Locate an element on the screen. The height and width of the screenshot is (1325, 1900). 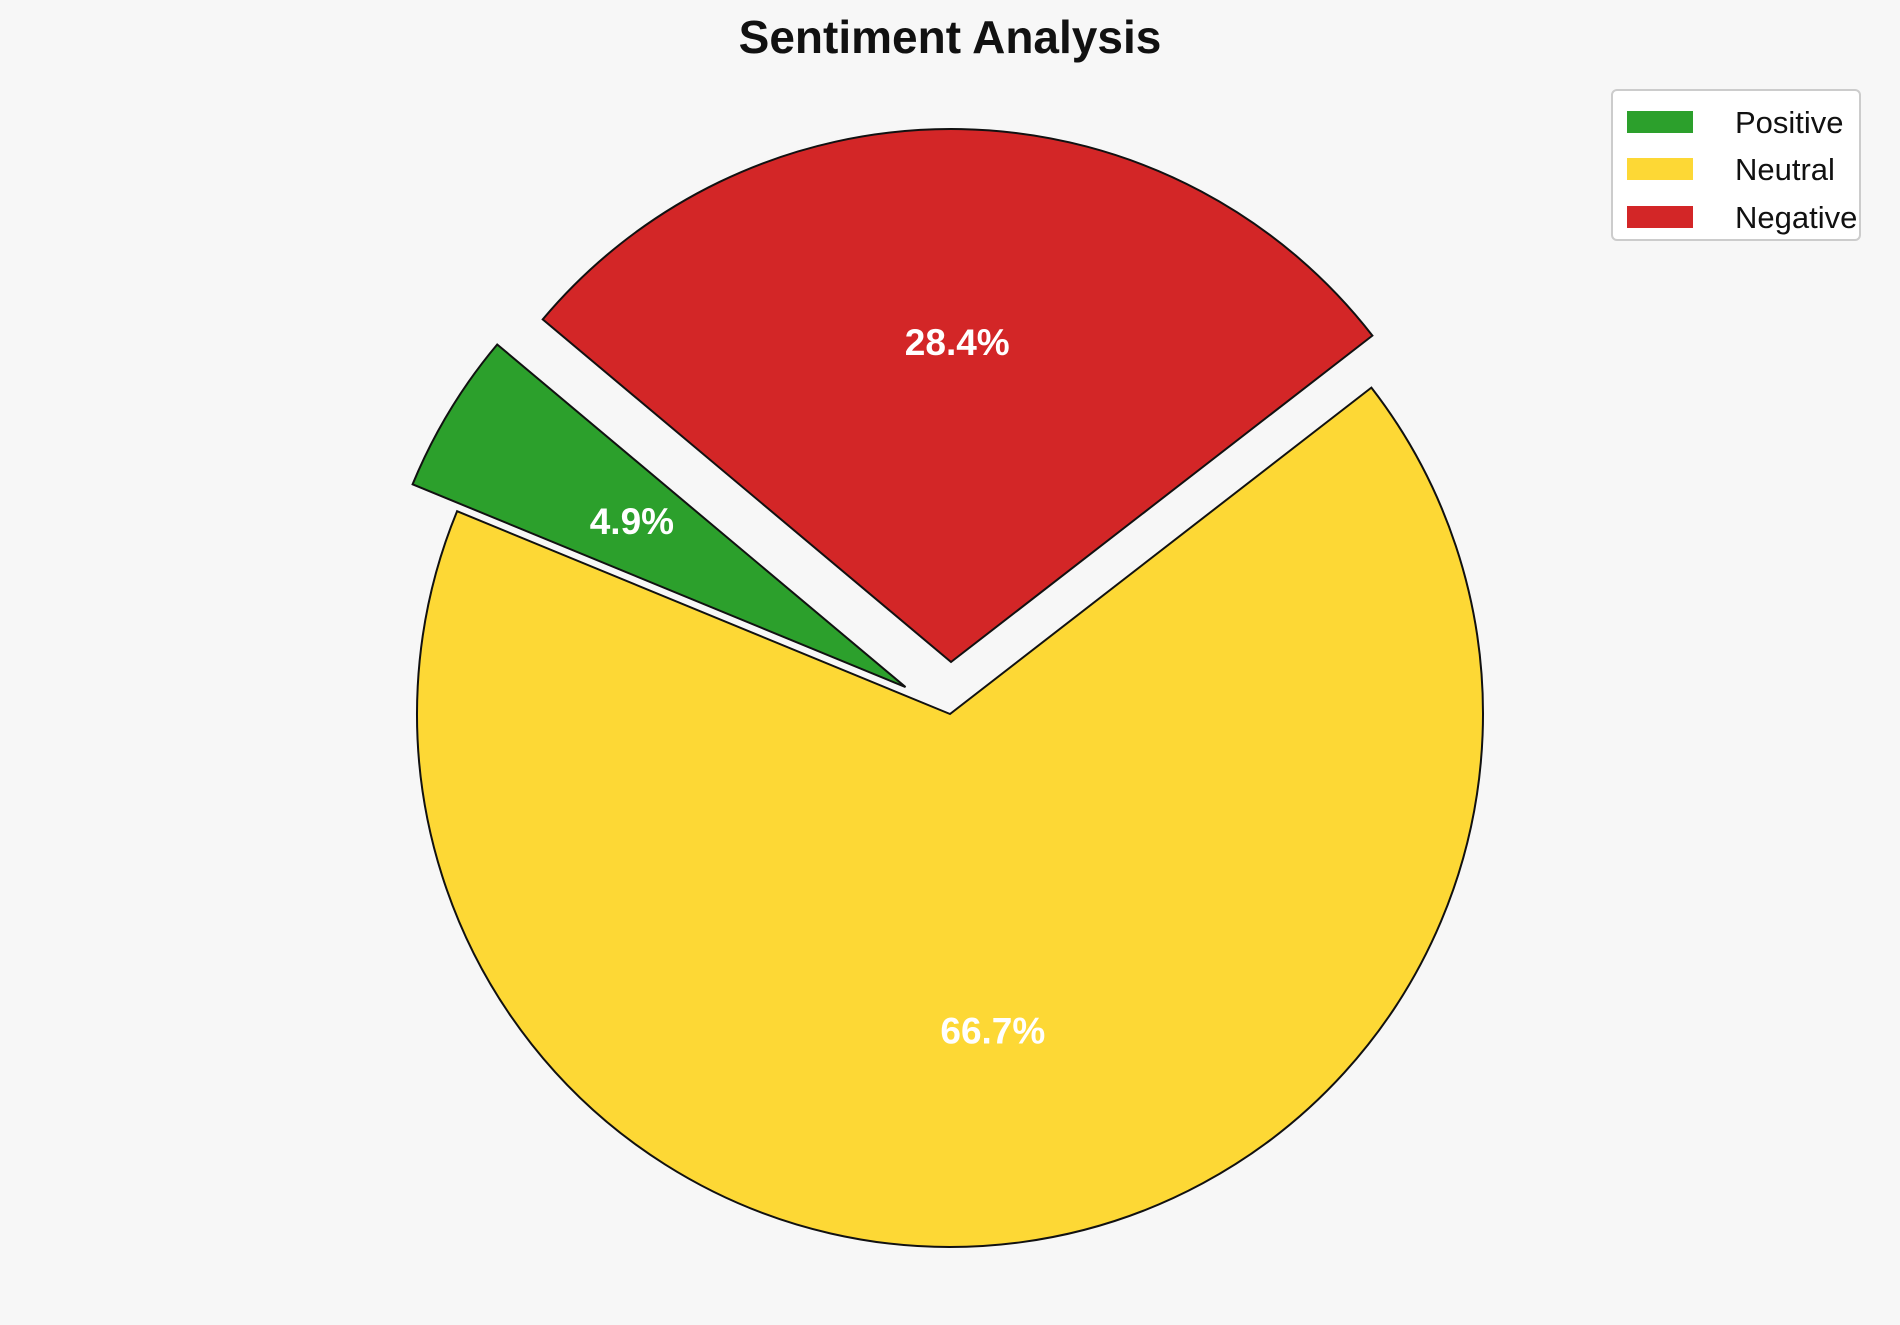
legend-item-negative: Negative is located at coordinates (1742, 216).